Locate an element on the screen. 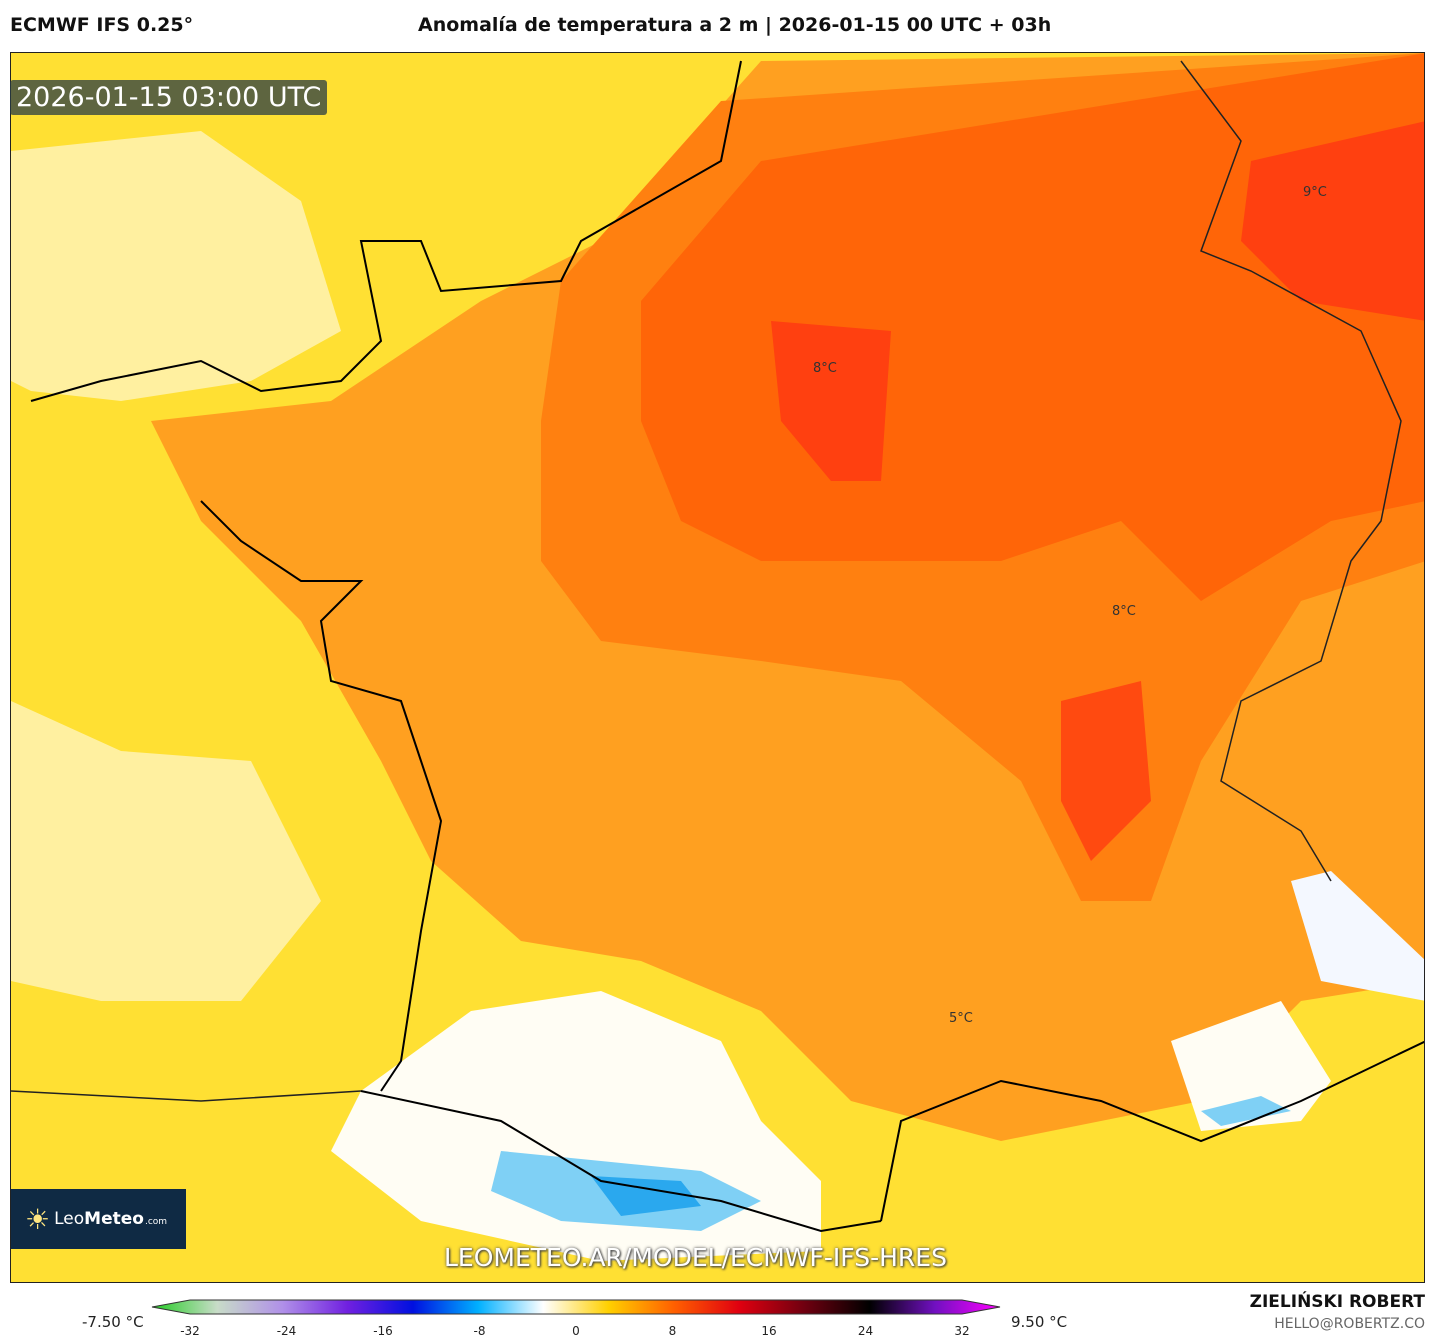 The image size is (1435, 1339). contour-label: 9°C is located at coordinates (1315, 192).